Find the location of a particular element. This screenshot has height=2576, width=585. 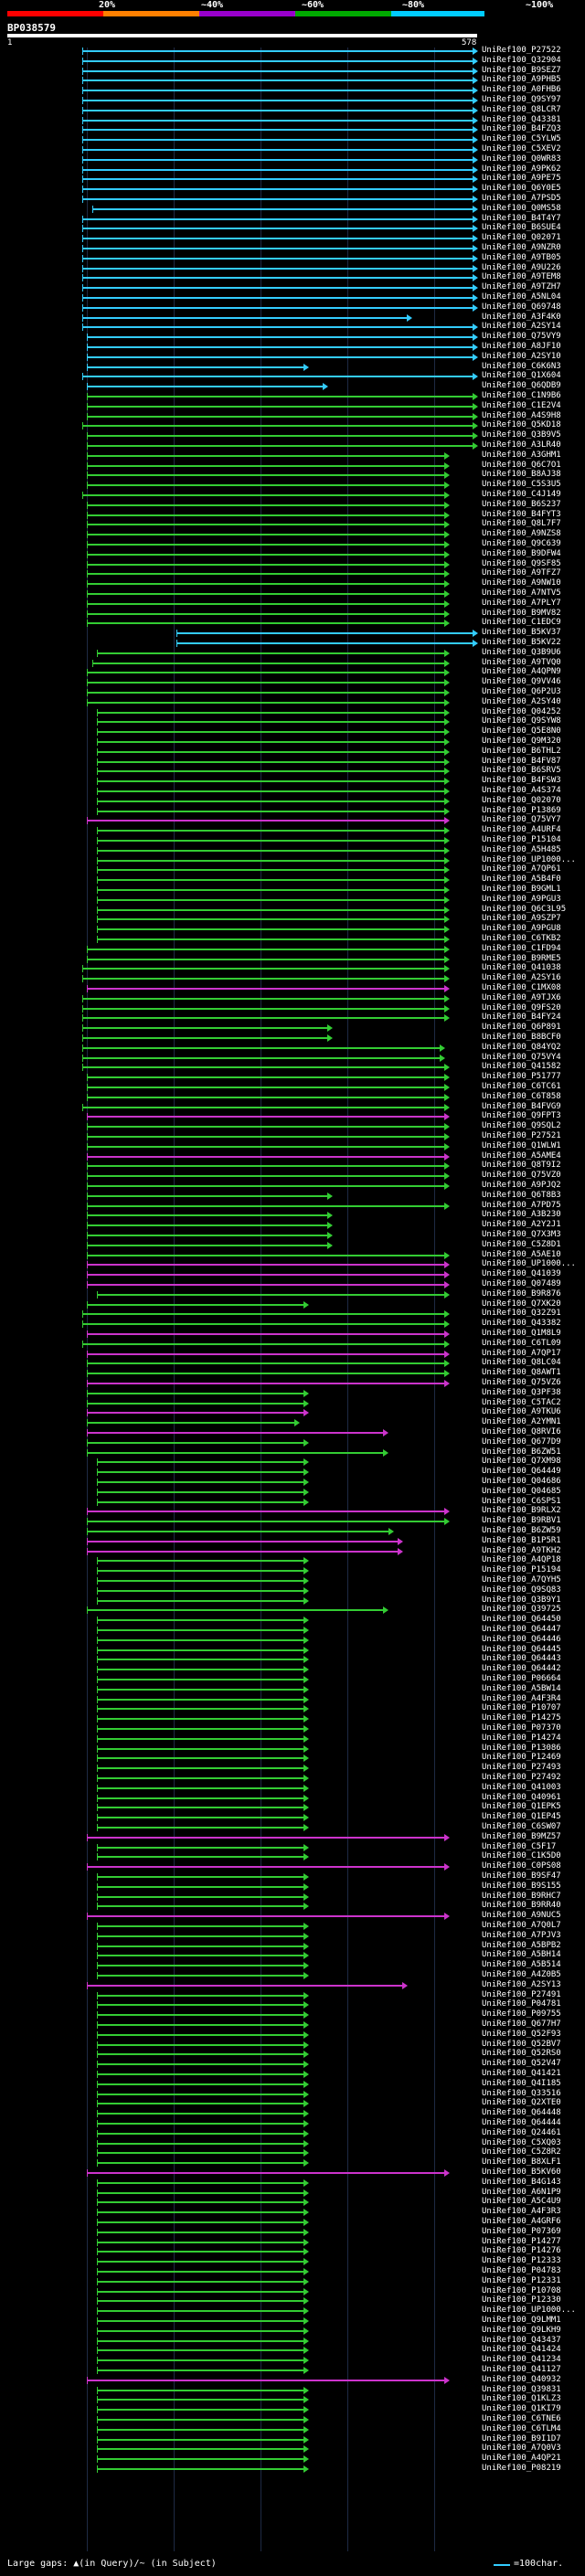

hit-row: UniRef100_A7PD75 is located at coordinates (293, 1206).